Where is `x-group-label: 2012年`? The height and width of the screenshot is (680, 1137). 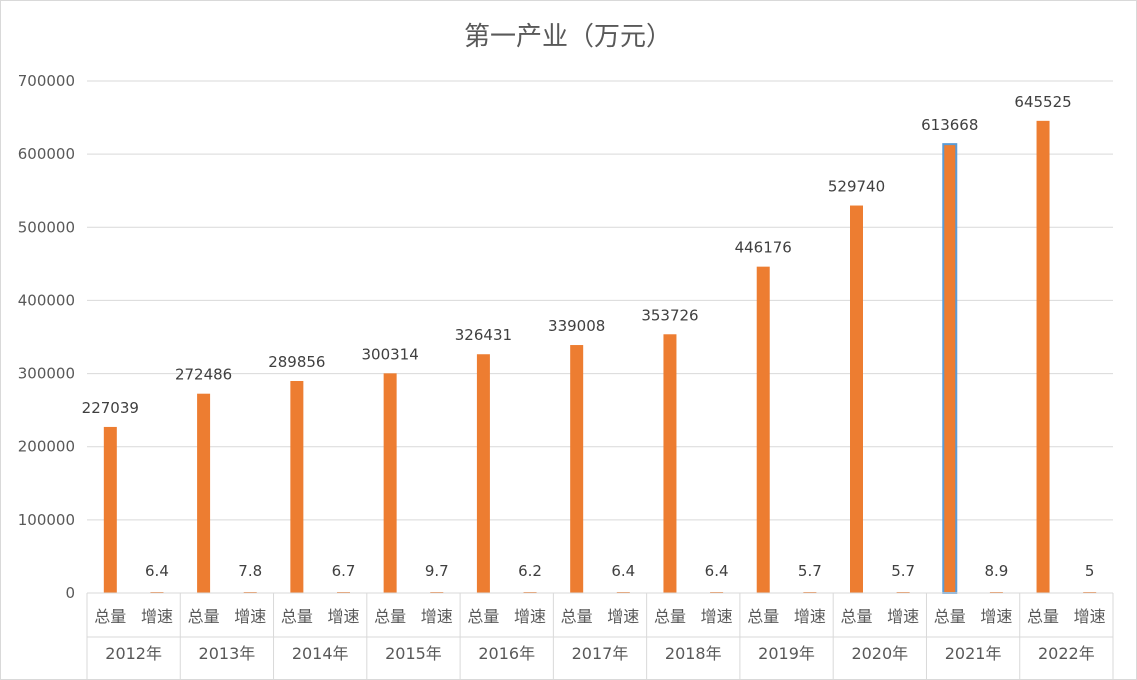
x-group-label: 2012年 is located at coordinates (133, 653).